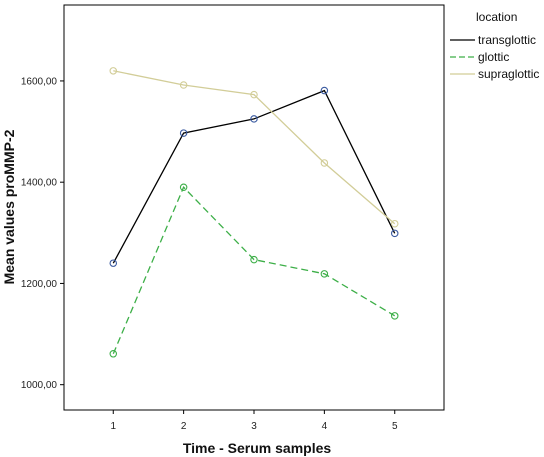 Image resolution: width=544 pixels, height=457 pixels. Describe the element at coordinates (325, 426) in the screenshot. I see `x-tick-label: 4` at that location.